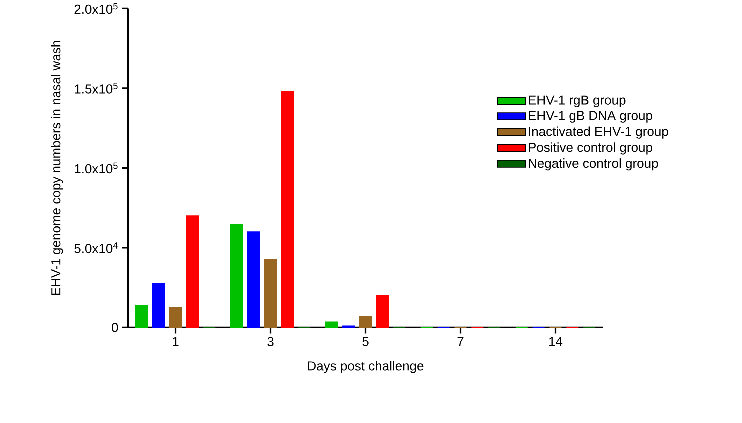 This screenshot has width=742, height=423. What do you see at coordinates (577, 102) in the screenshot?
I see `legend-label: EHV-1 rgB group` at bounding box center [577, 102].